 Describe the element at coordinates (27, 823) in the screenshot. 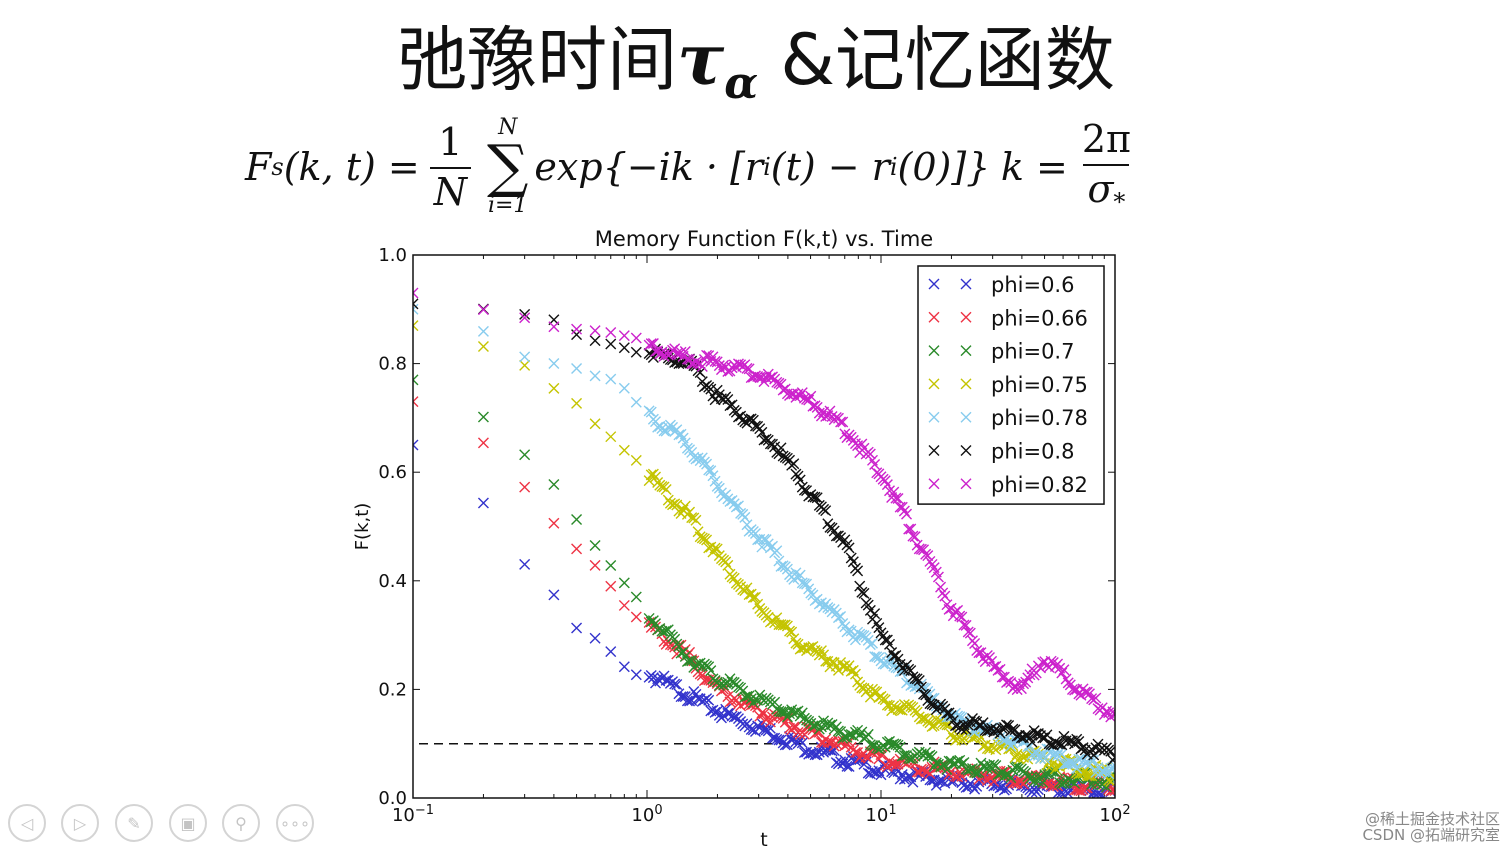

I see `prev-slide-icon: ◁` at that location.